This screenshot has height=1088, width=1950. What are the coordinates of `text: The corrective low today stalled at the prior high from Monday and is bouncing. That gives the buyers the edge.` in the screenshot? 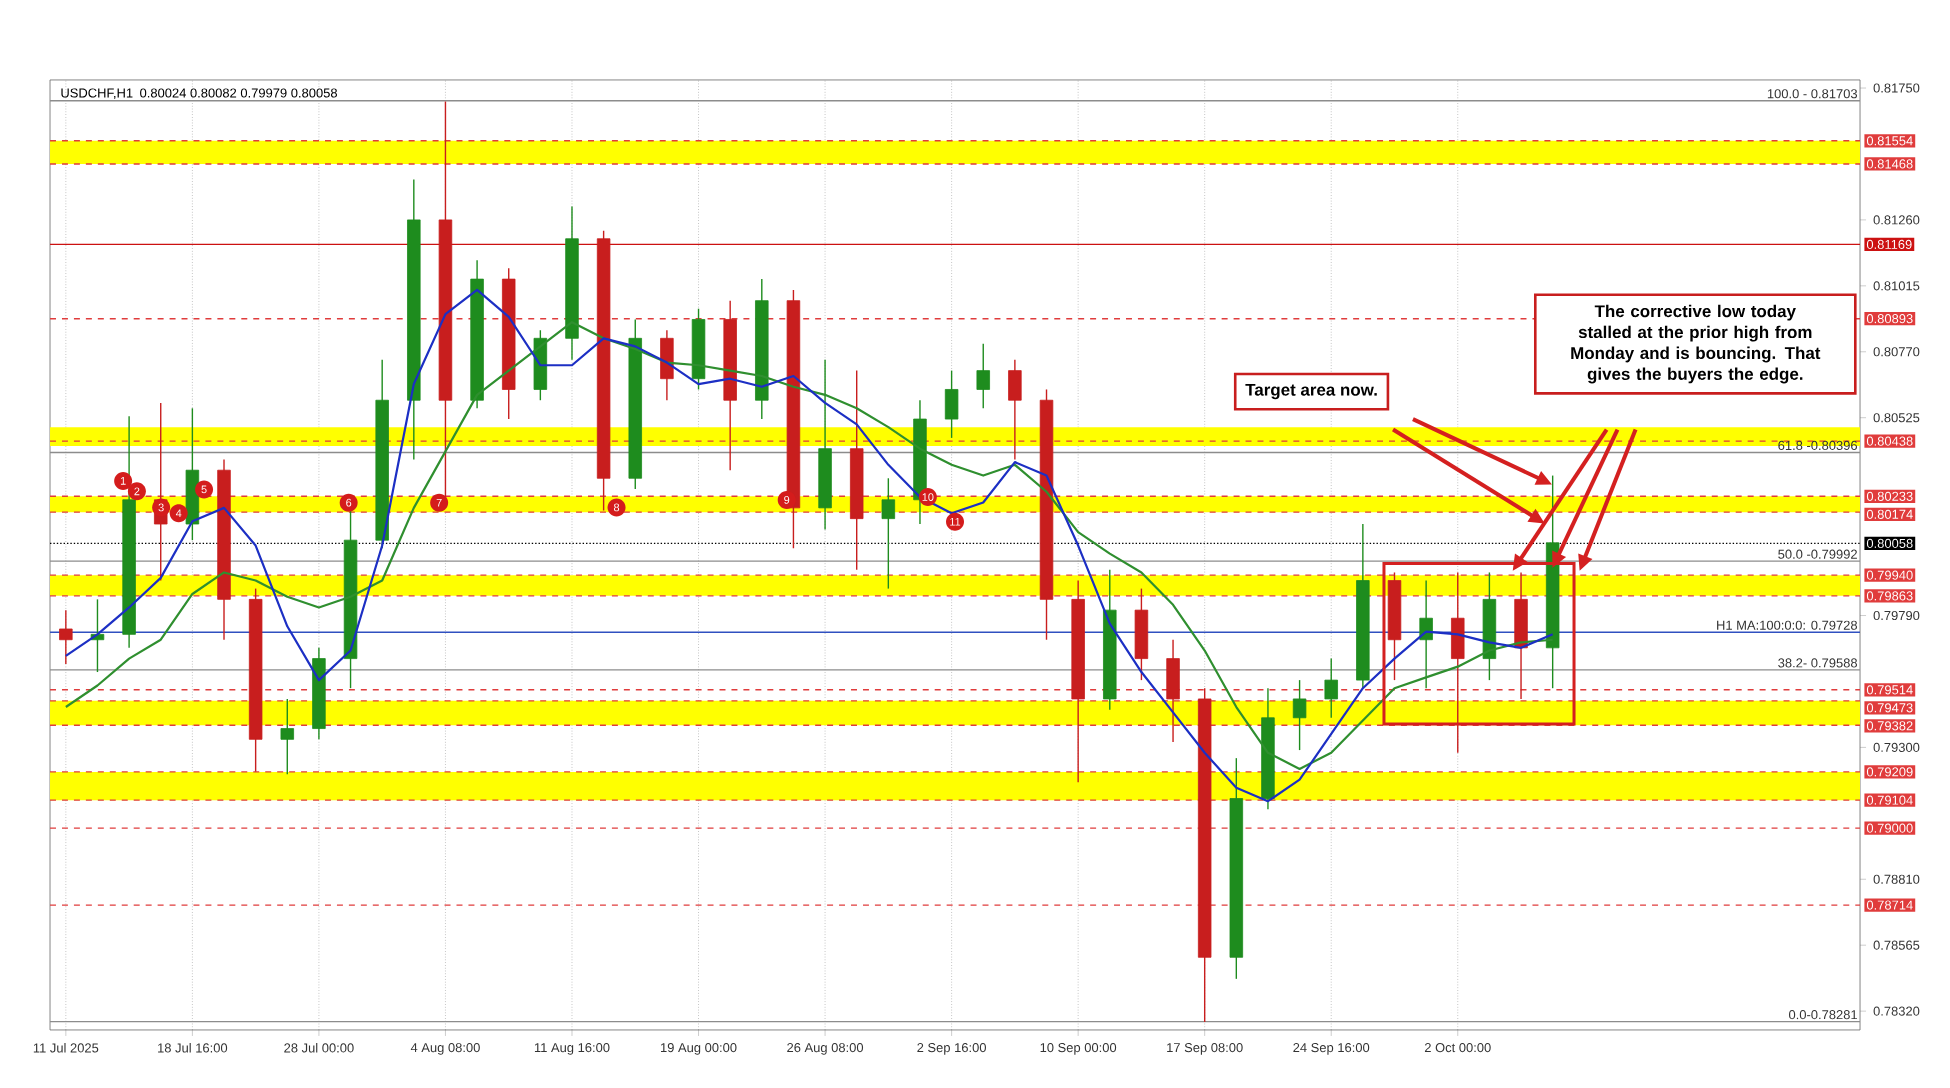 It's located at (1696, 344).